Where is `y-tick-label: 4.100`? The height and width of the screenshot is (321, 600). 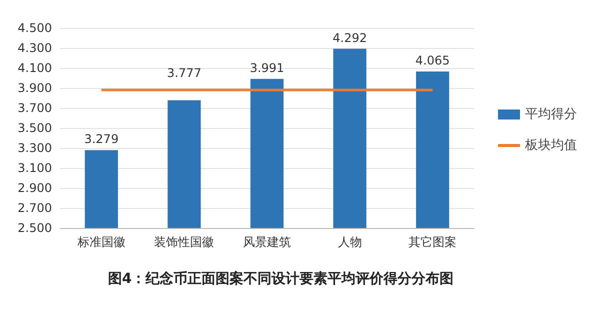 y-tick-label: 4.100 is located at coordinates (35, 68).